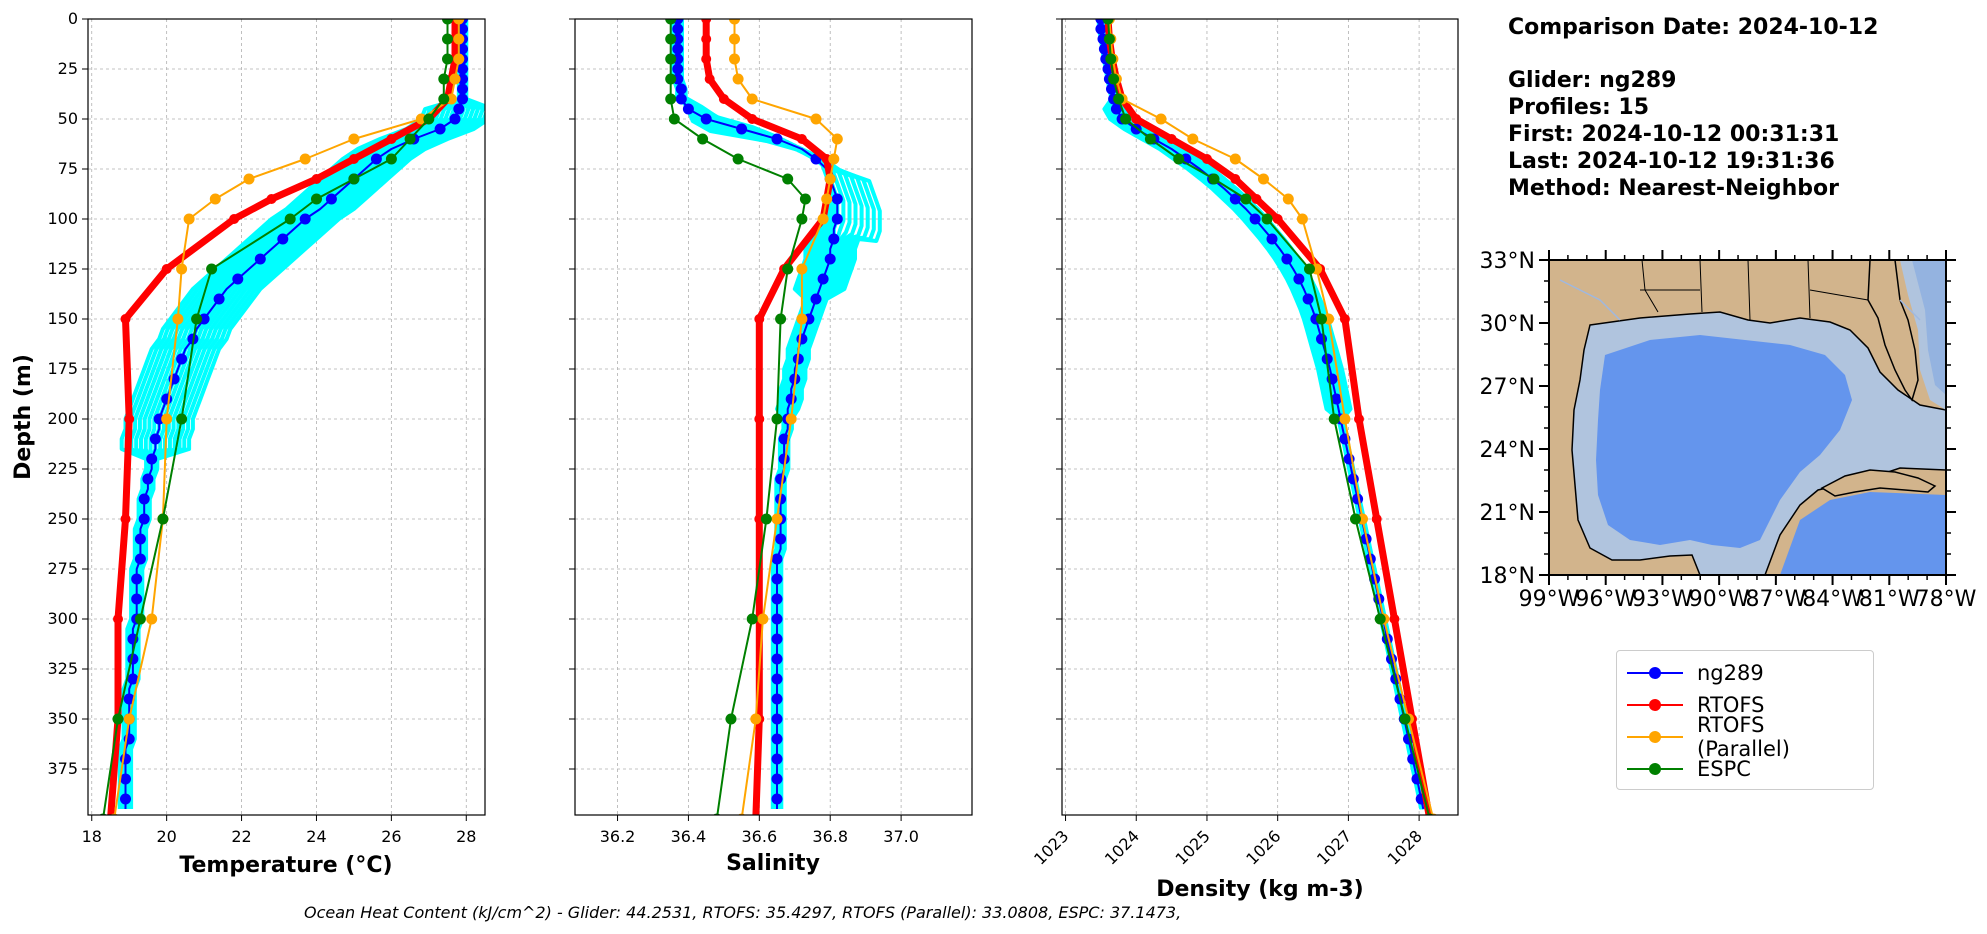  I want to click on lat-tick-label: 27°N, so click(1507, 387).